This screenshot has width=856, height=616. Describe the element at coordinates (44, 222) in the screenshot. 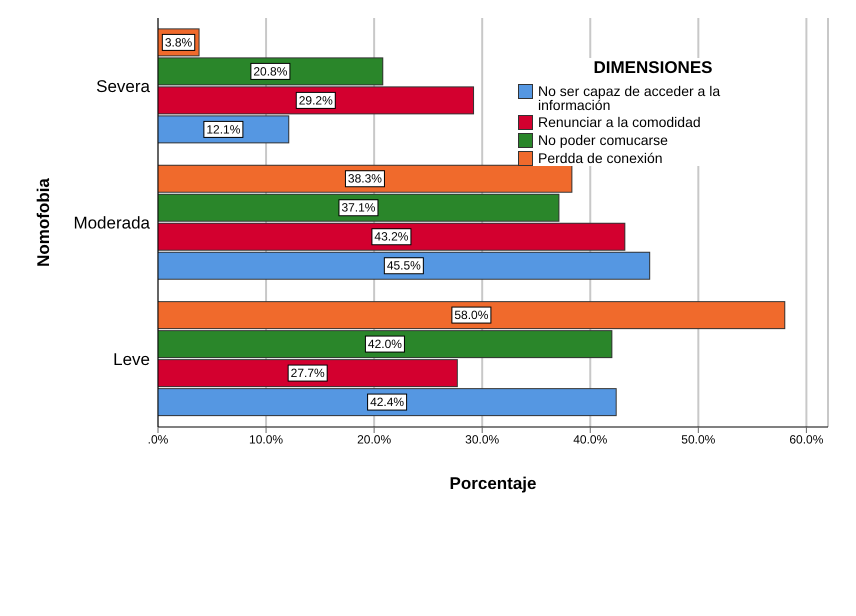

I see `y-axis-title: Nomofobia` at that location.